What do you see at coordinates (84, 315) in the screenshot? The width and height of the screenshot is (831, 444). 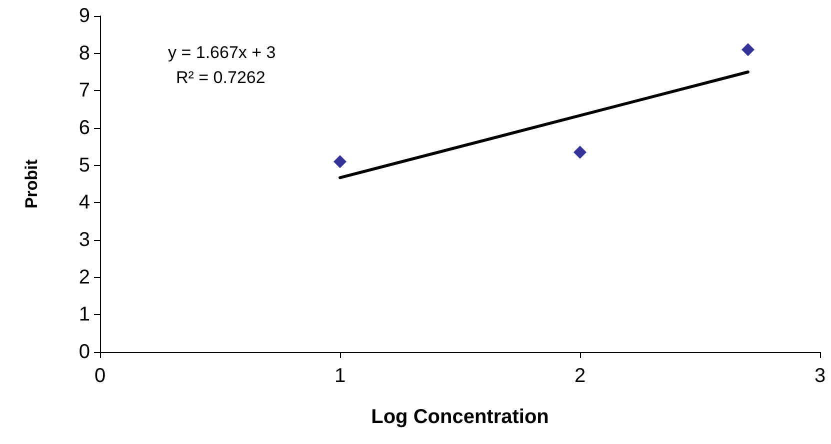 I see `y-tick-label: 1` at bounding box center [84, 315].